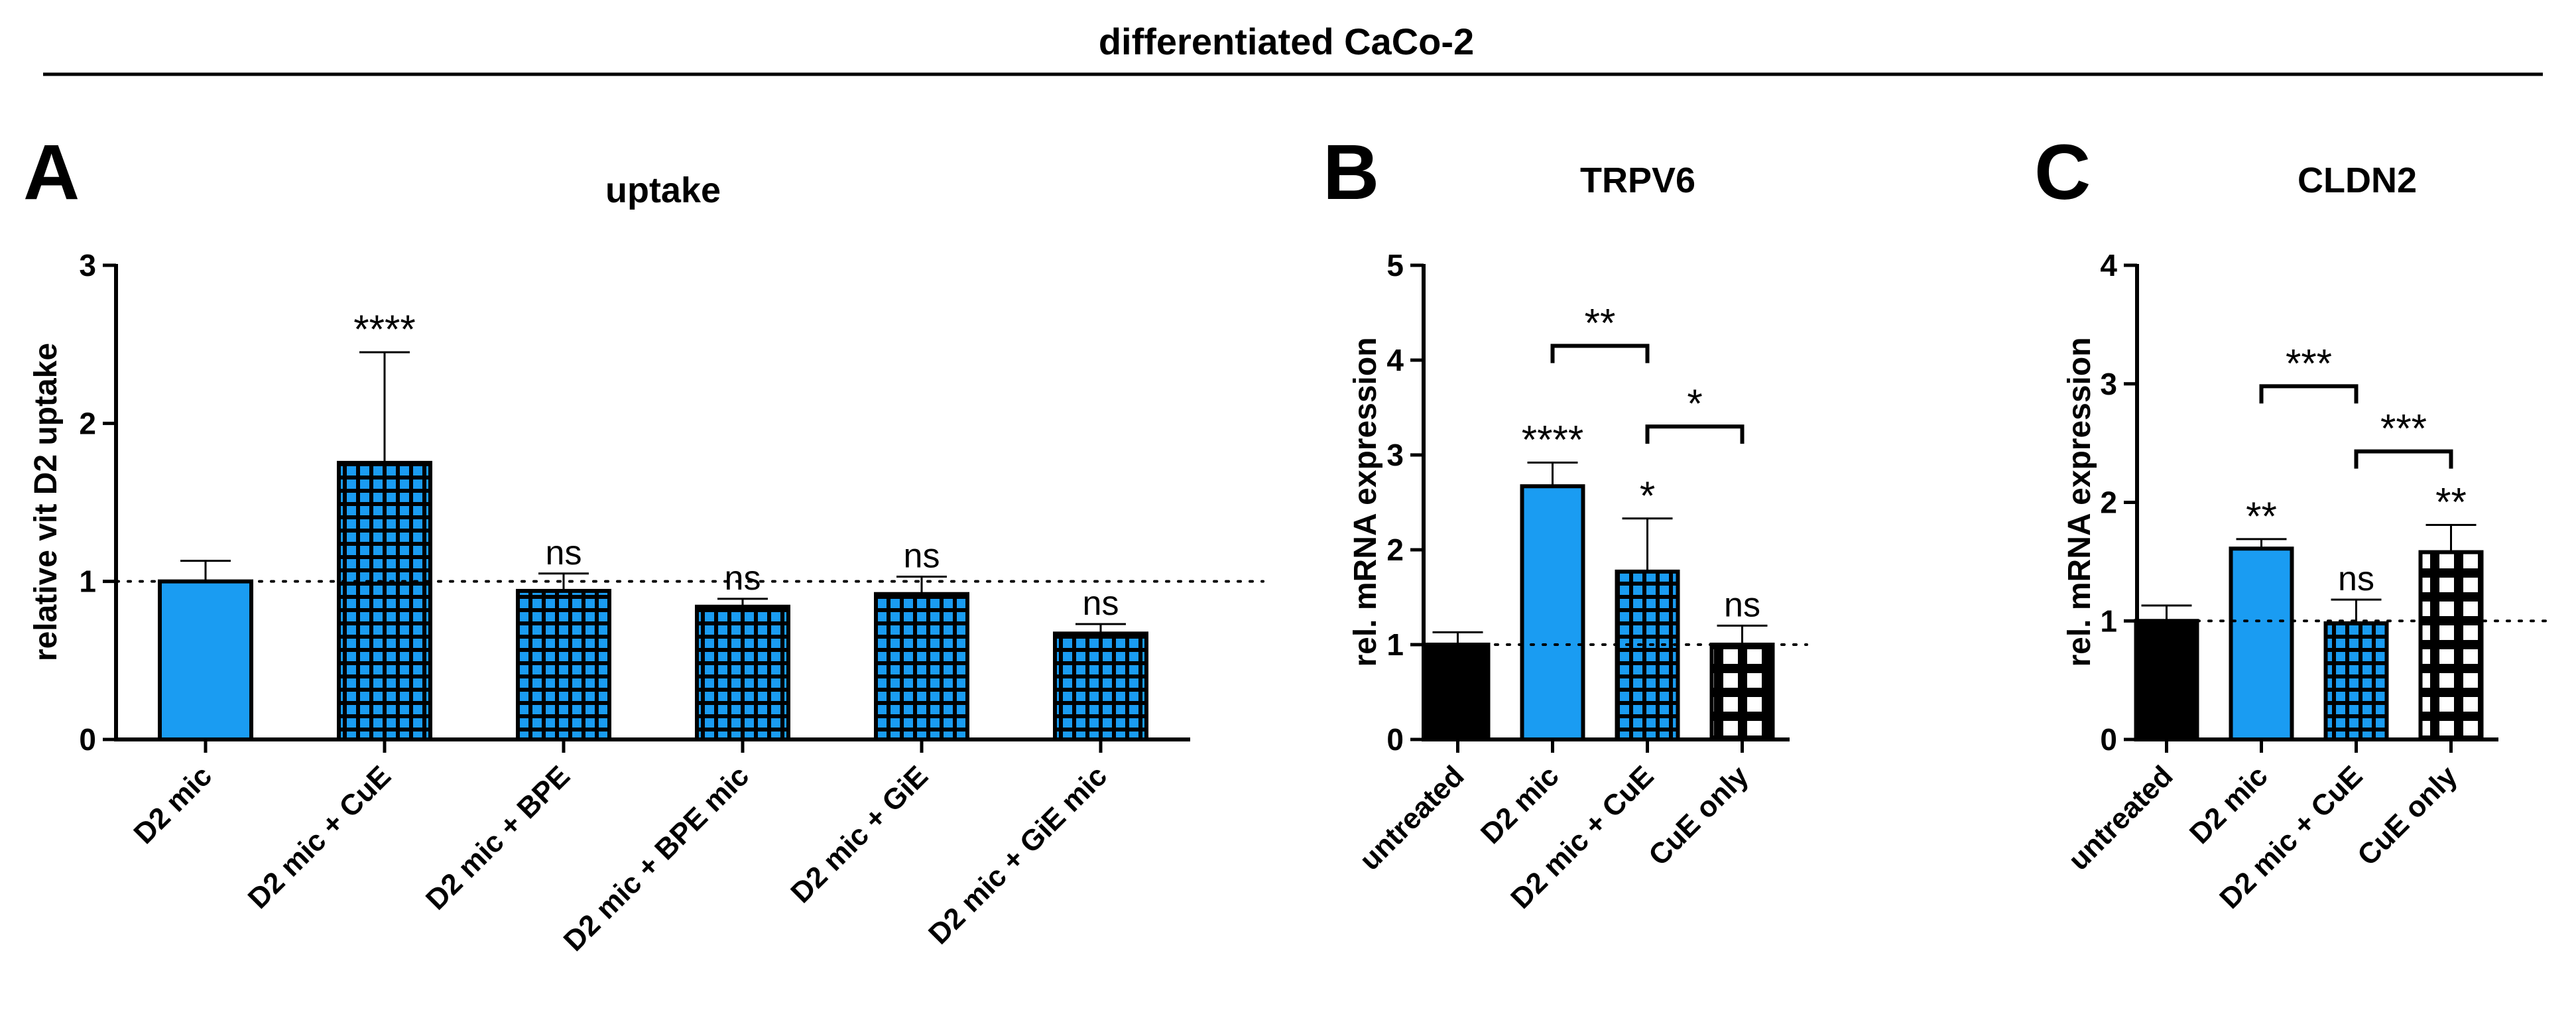  Describe the element at coordinates (1017, 854) in the screenshot. I see `x-tick-label: D2 mic + GiE mic` at that location.